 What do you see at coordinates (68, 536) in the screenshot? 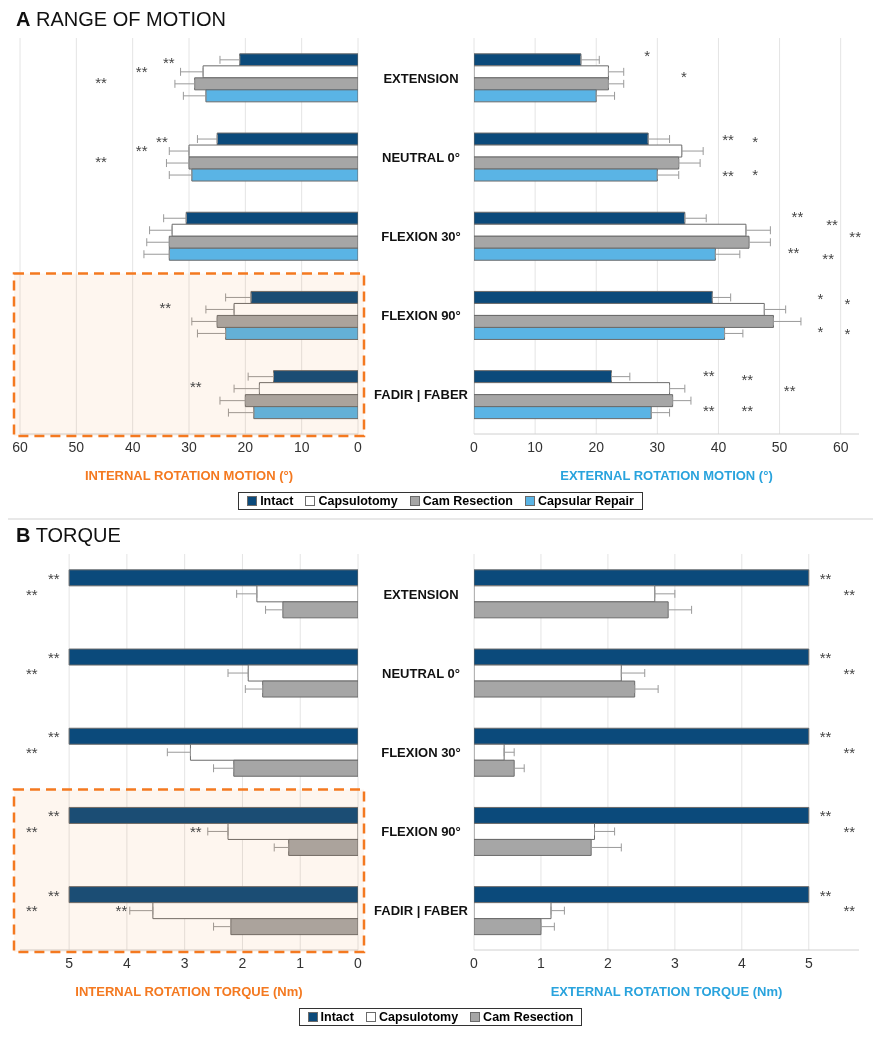
I see `chart-title: B TORQUE` at bounding box center [68, 536].